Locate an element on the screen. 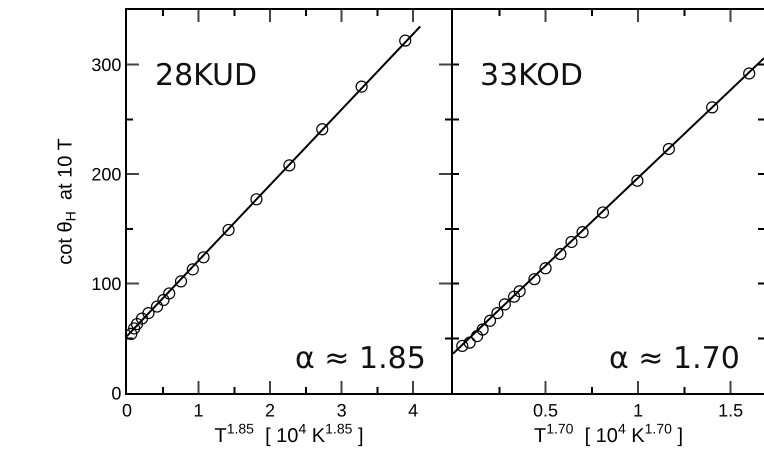 The width and height of the screenshot is (764, 463). annotation: 33KOD is located at coordinates (531, 75).